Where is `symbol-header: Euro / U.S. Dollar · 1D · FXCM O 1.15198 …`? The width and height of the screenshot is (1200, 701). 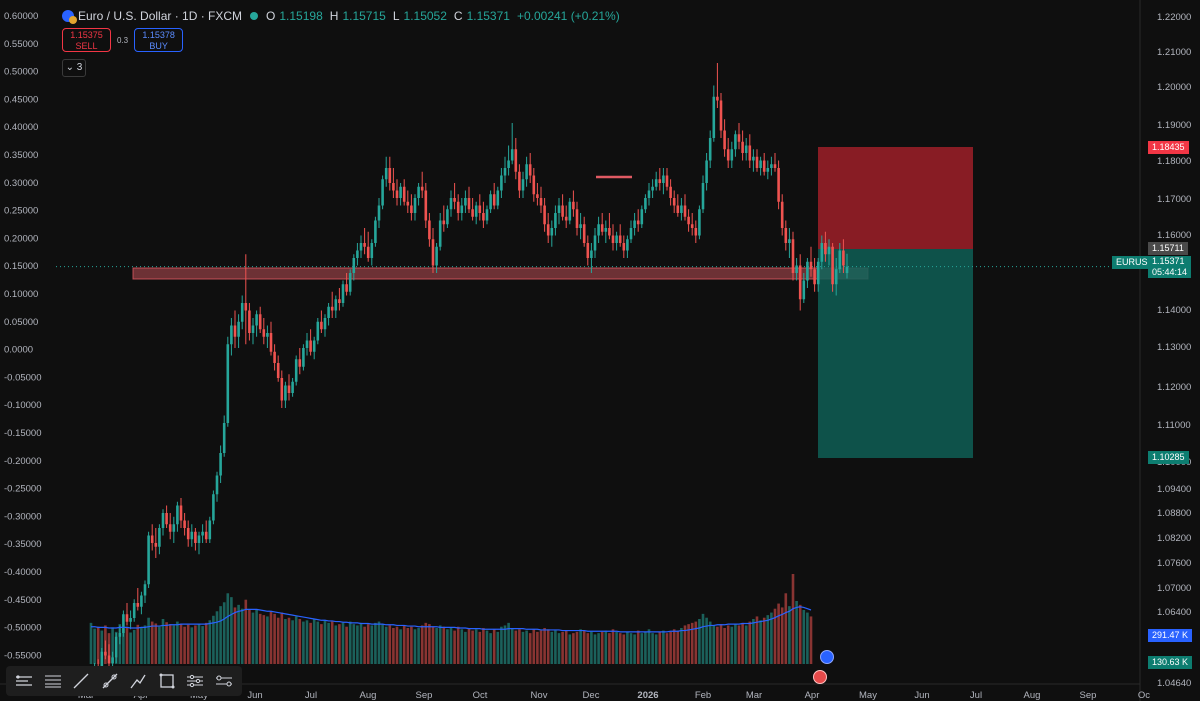
symbol-header: Euro / U.S. Dollar · 1D · FXCM O 1.15198 … is located at coordinates (342, 16).